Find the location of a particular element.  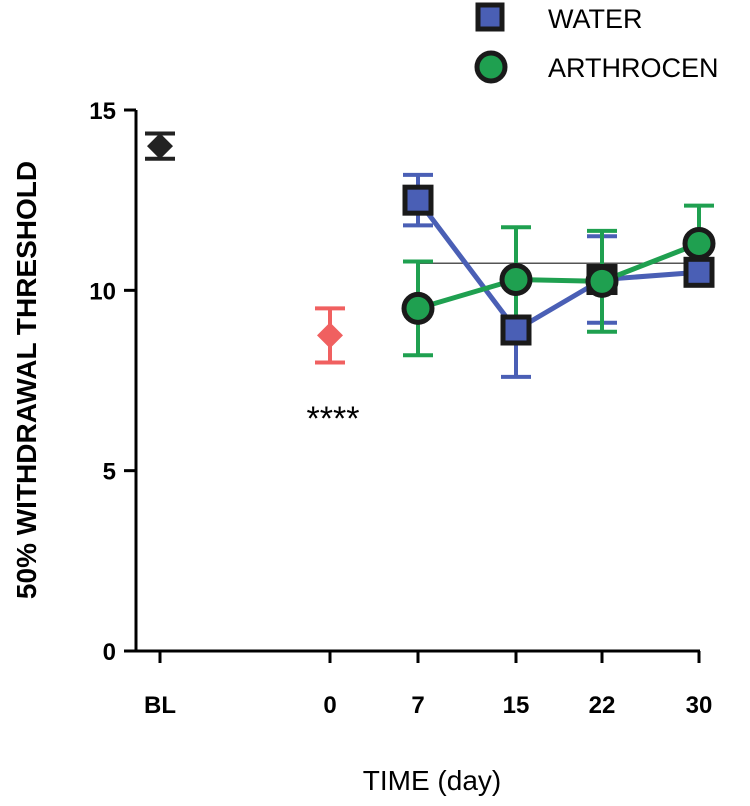

day0-point is located at coordinates (330, 335).